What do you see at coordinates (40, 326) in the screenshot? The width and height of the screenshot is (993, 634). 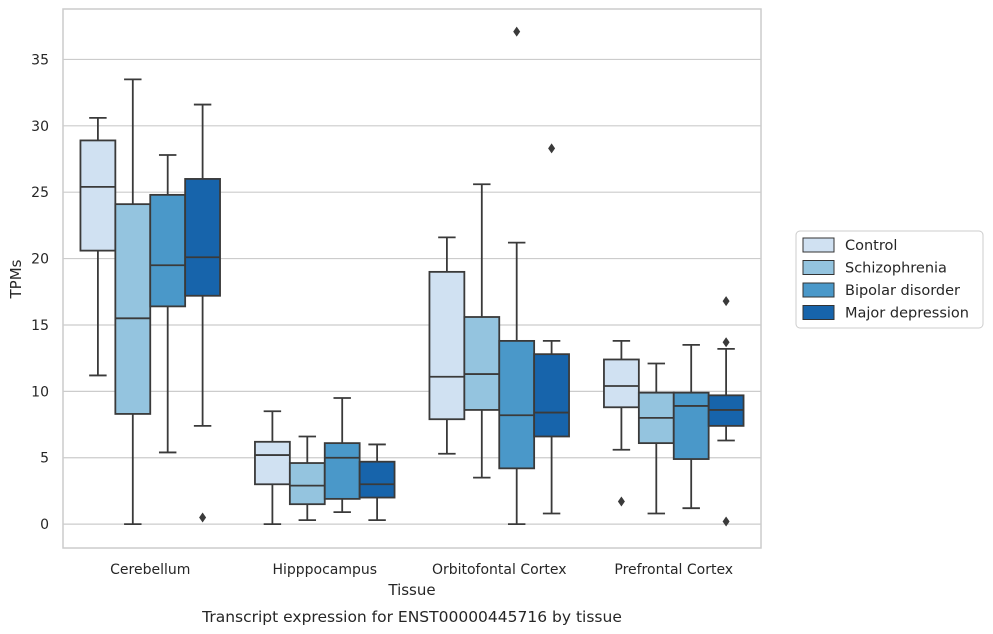 I see `y-tick-label: 15` at bounding box center [40, 326].